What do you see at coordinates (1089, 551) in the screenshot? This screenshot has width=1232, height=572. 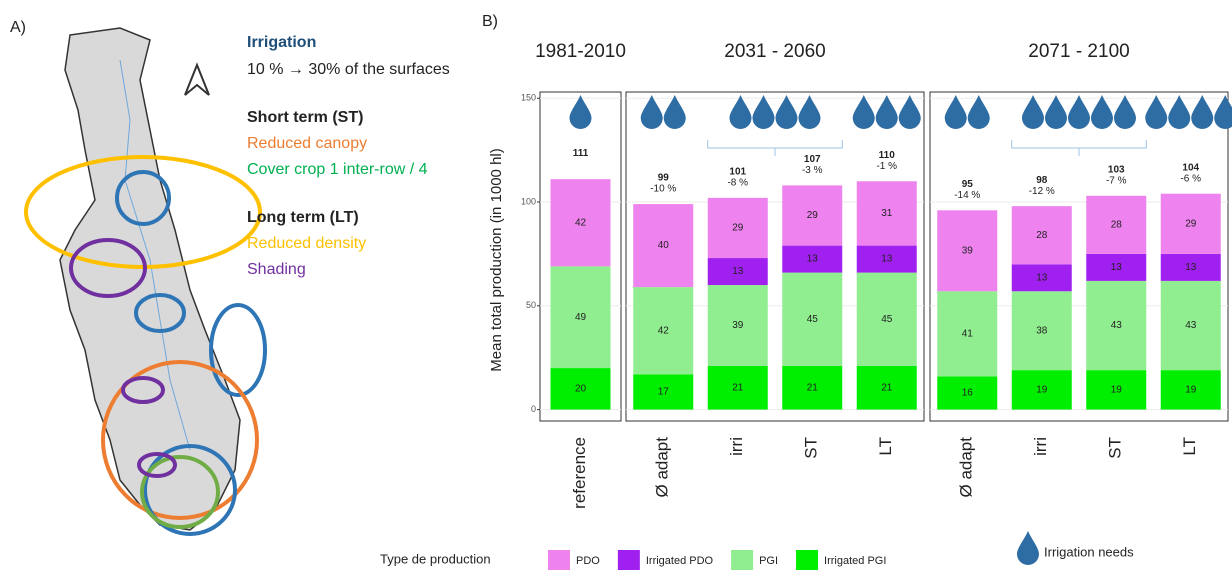 I see `legend-label: Irrigation needs` at bounding box center [1089, 551].